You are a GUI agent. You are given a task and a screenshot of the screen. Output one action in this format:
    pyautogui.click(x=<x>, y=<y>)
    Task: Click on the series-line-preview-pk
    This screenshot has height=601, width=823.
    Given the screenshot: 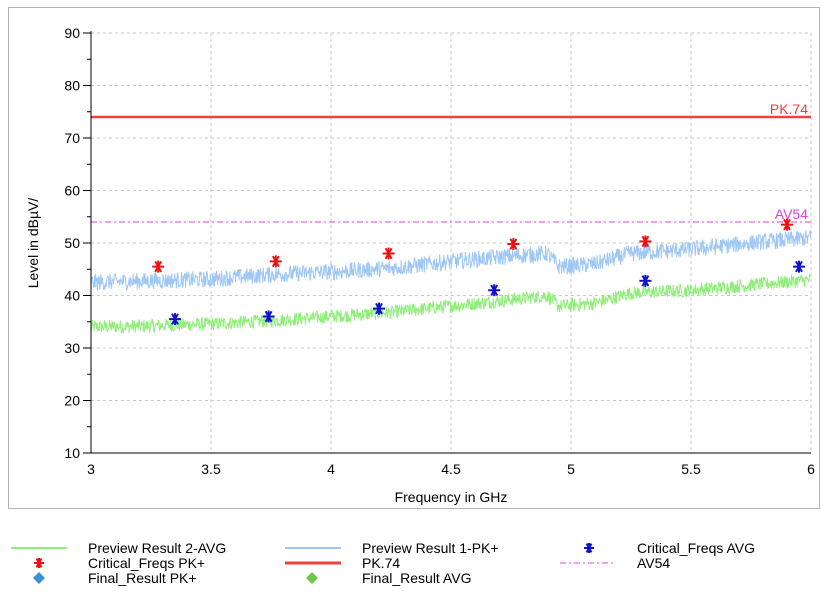 What is the action you would take?
    pyautogui.click(x=451, y=260)
    